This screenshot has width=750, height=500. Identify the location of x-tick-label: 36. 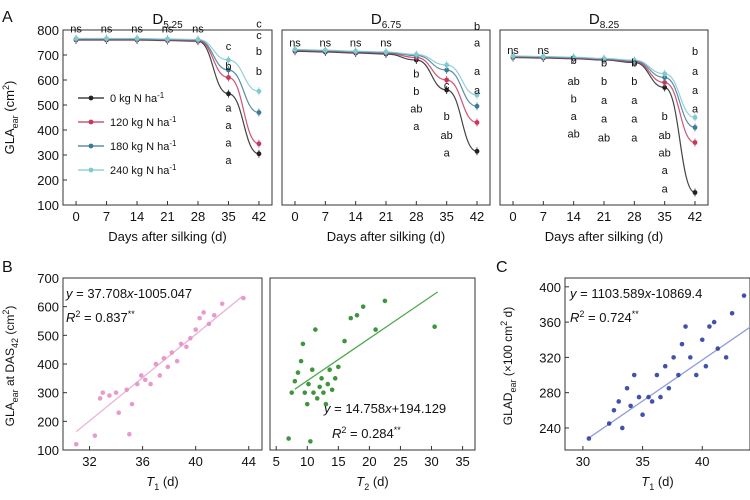
(142, 461).